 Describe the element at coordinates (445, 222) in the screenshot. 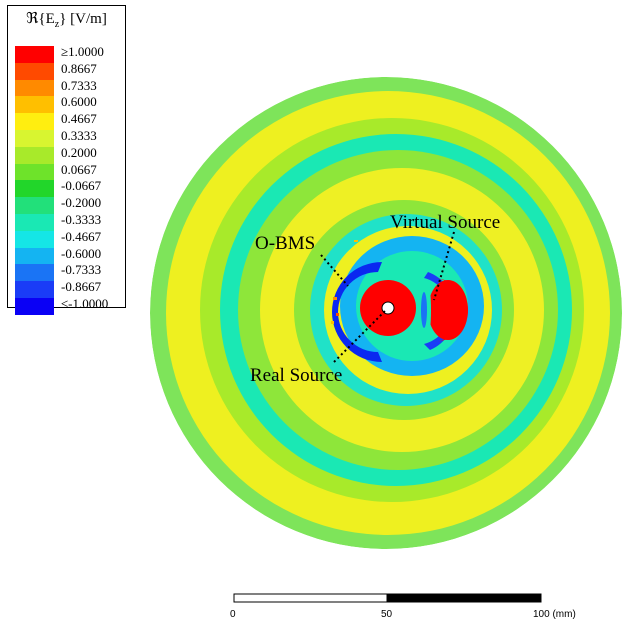

I see `virtual-source-label: Virtual Source` at that location.